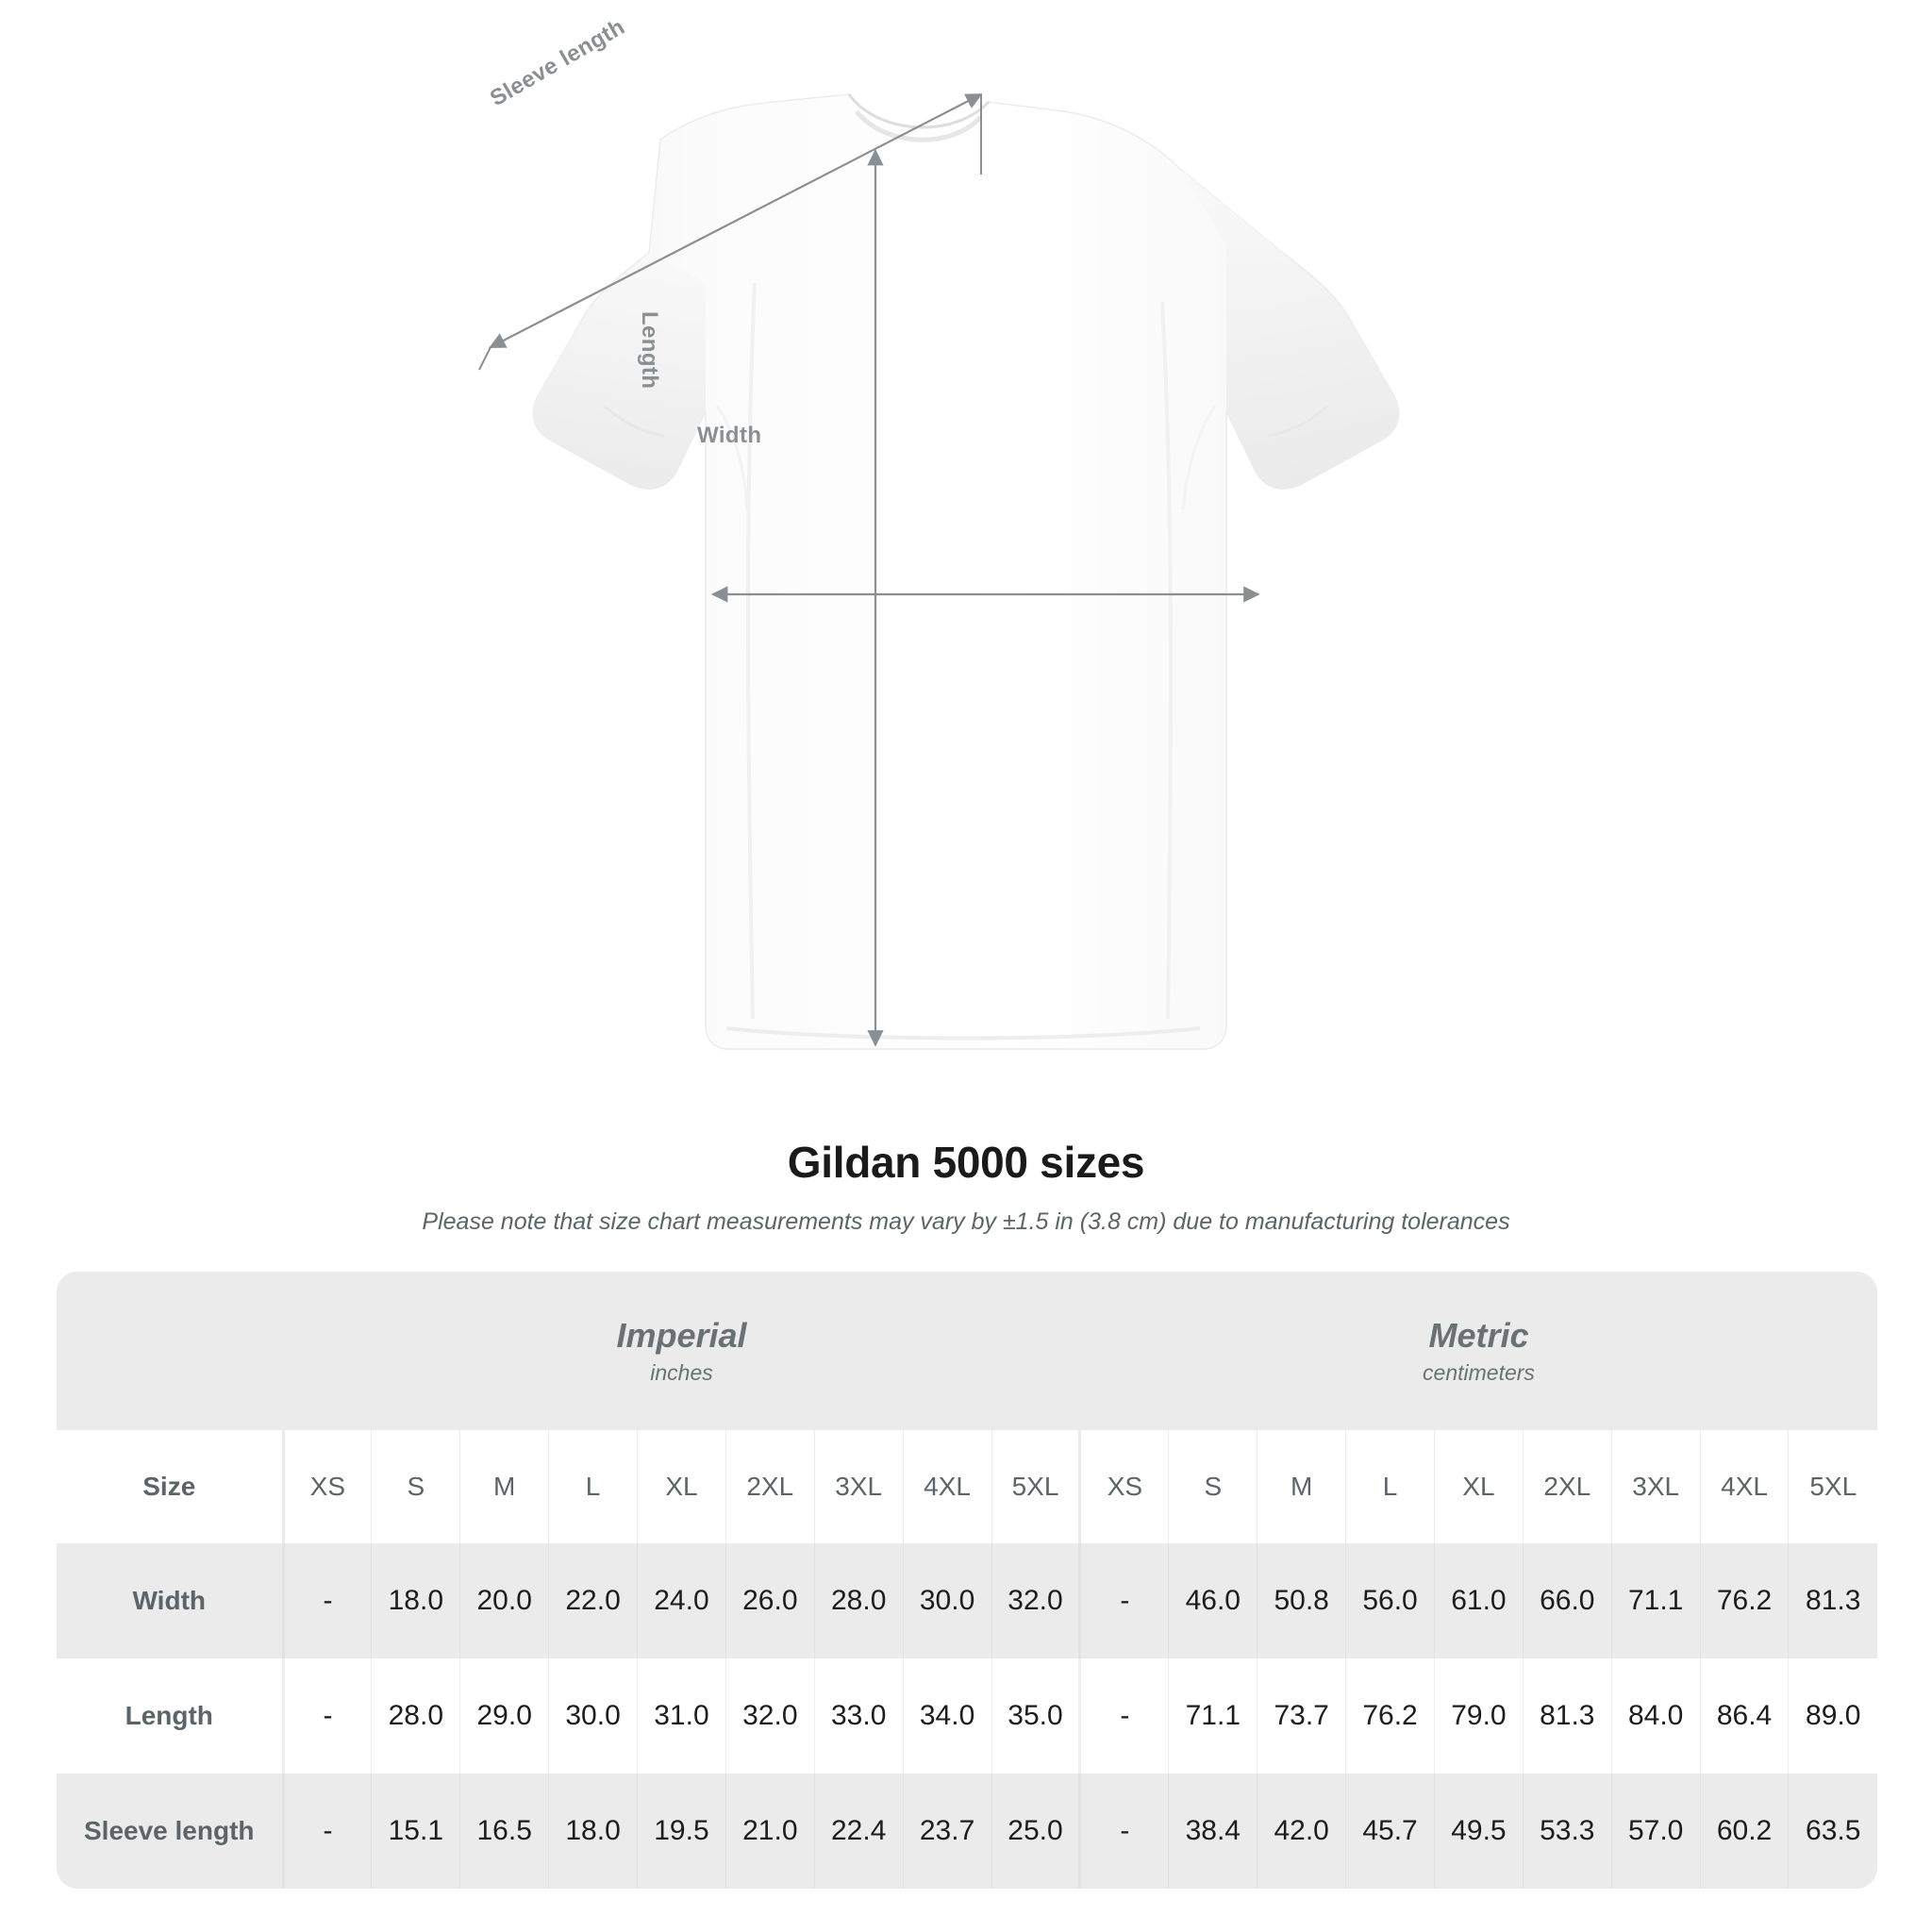 This screenshot has height=1932, width=1932. What do you see at coordinates (1478, 1716) in the screenshot?
I see `cell-length-metric-xl: 79.0` at bounding box center [1478, 1716].